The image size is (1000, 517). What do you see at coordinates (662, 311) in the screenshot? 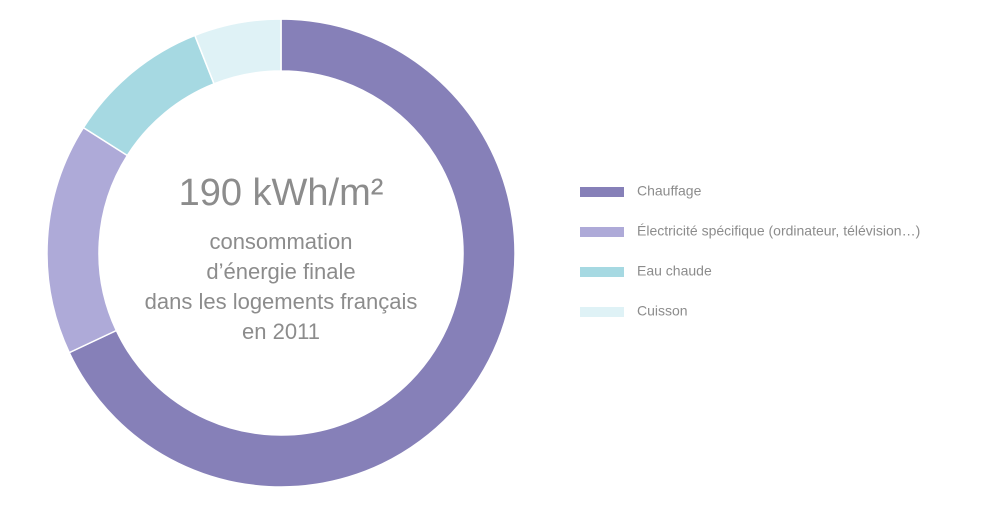
I see `legend-label: Cuisson` at bounding box center [662, 311].